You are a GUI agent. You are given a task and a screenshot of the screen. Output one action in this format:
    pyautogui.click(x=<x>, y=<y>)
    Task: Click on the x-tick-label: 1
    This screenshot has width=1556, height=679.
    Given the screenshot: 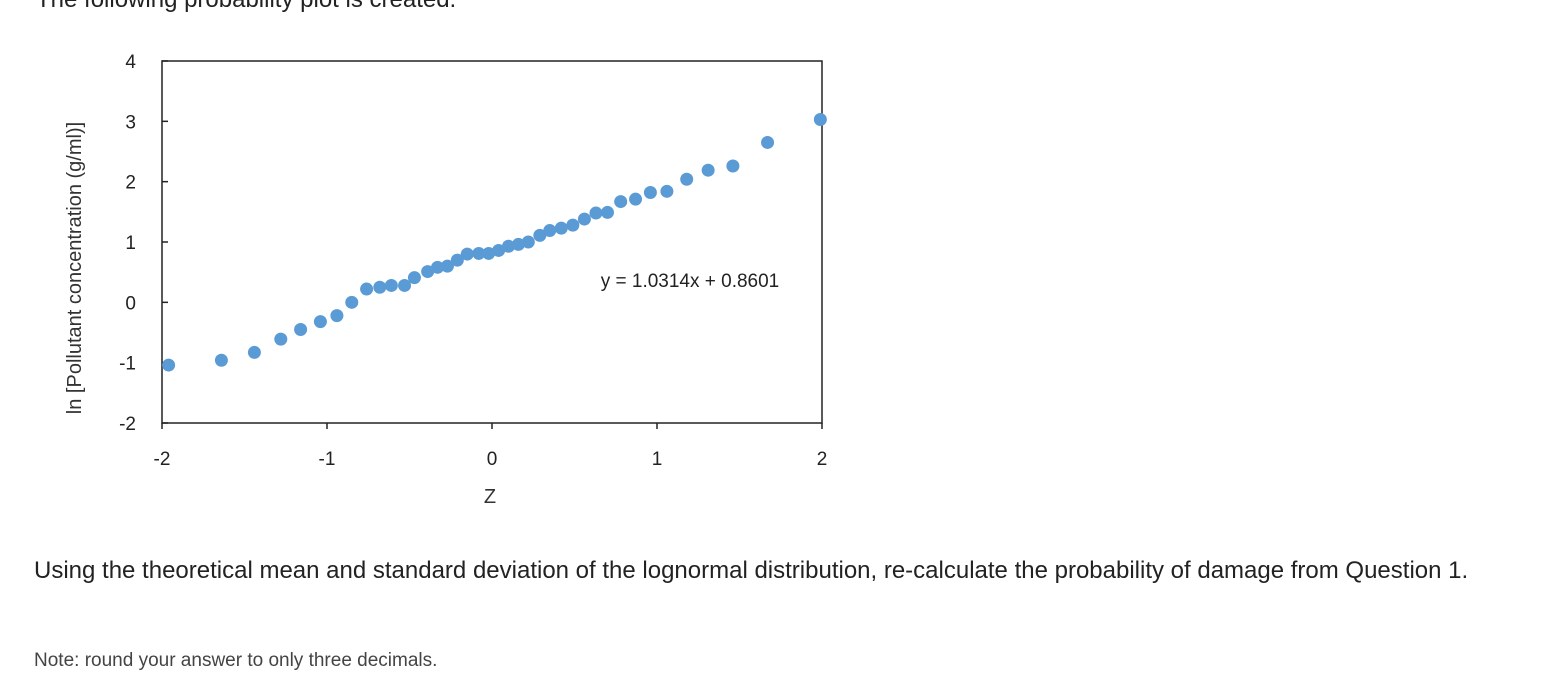 What is the action you would take?
    pyautogui.click(x=657, y=459)
    